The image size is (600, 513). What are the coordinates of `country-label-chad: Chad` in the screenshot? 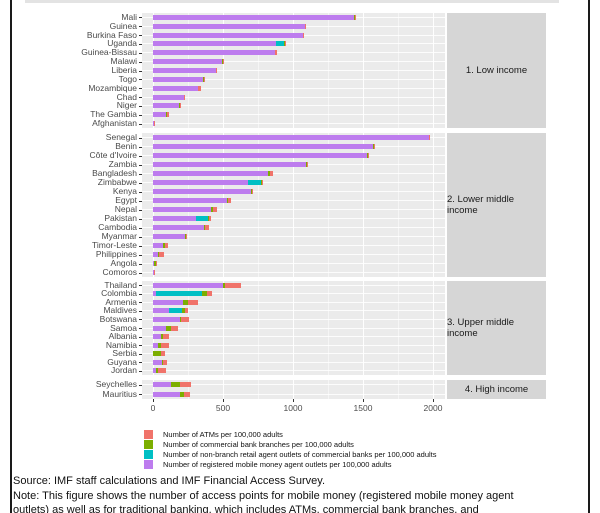 It's located at (126, 96).